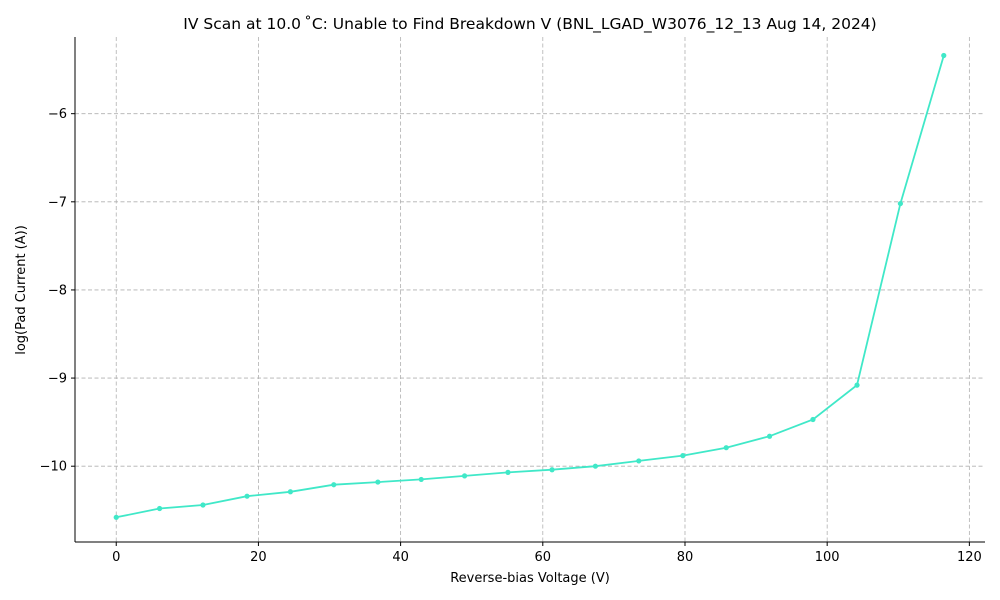  What do you see at coordinates (57, 114) in the screenshot?
I see `y-tick-label: −6` at bounding box center [57, 114].